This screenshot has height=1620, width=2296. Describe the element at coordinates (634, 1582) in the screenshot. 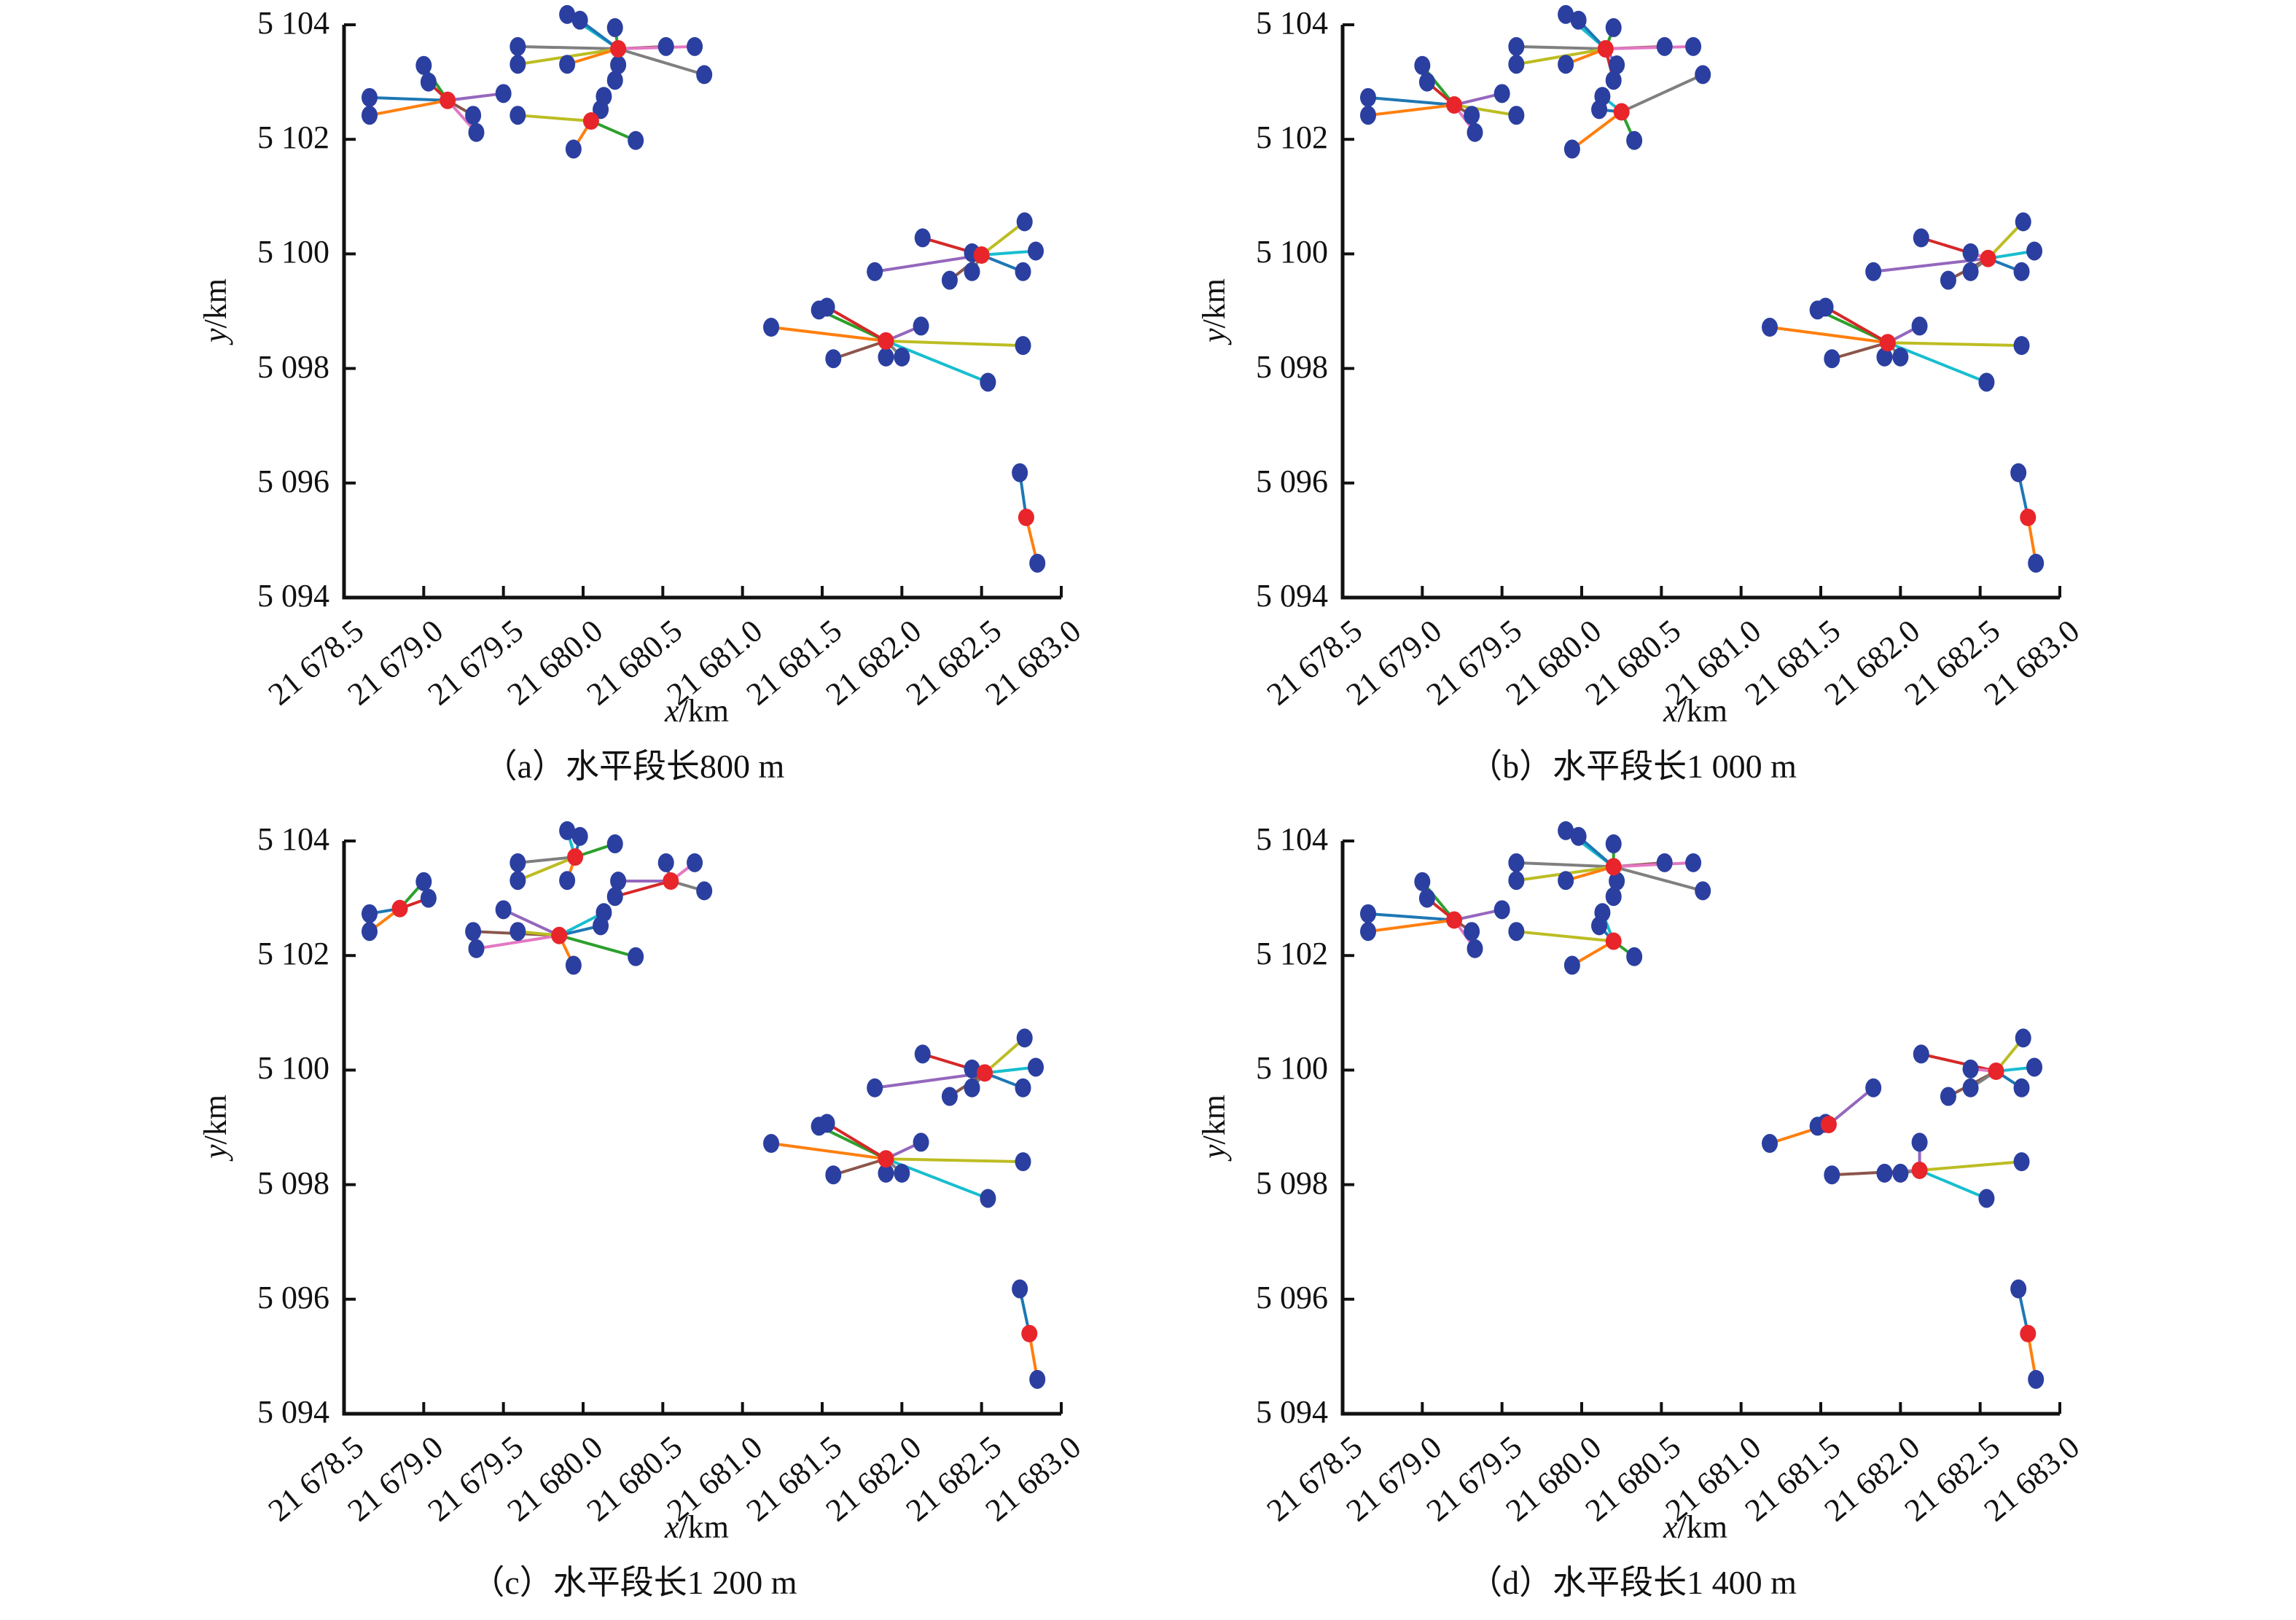

I see `panel-caption: （c）水平段长1 200 m` at that location.